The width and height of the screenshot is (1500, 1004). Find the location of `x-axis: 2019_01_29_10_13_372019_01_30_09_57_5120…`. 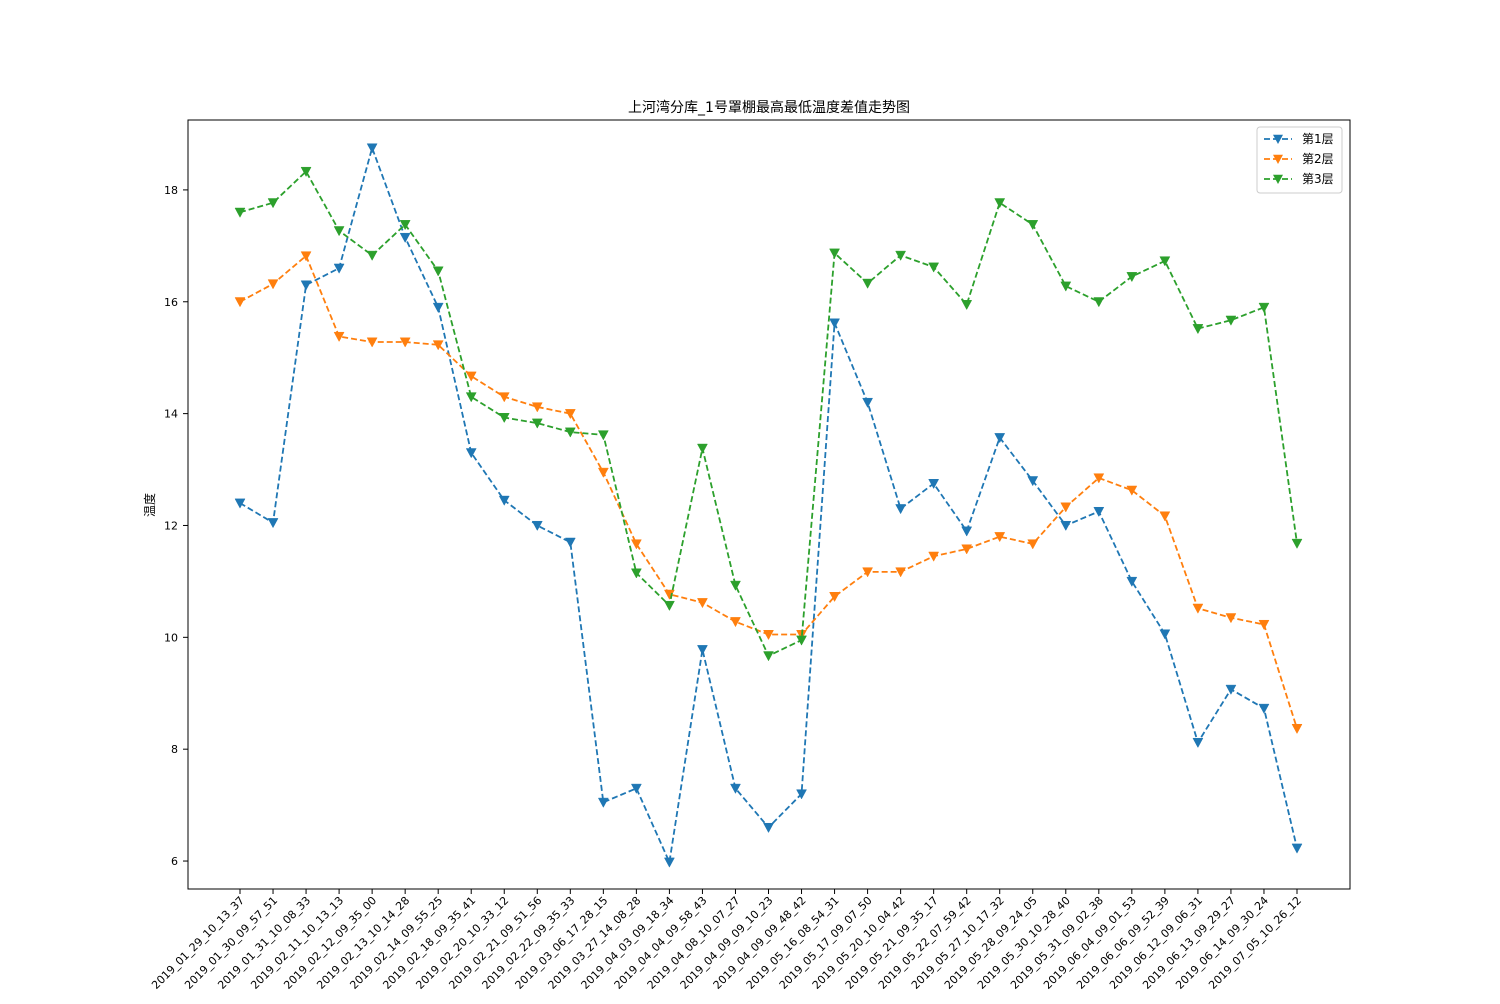

x-axis: 2019_01_29_10_13_372019_01_30_09_57_5120… is located at coordinates (726, 940).